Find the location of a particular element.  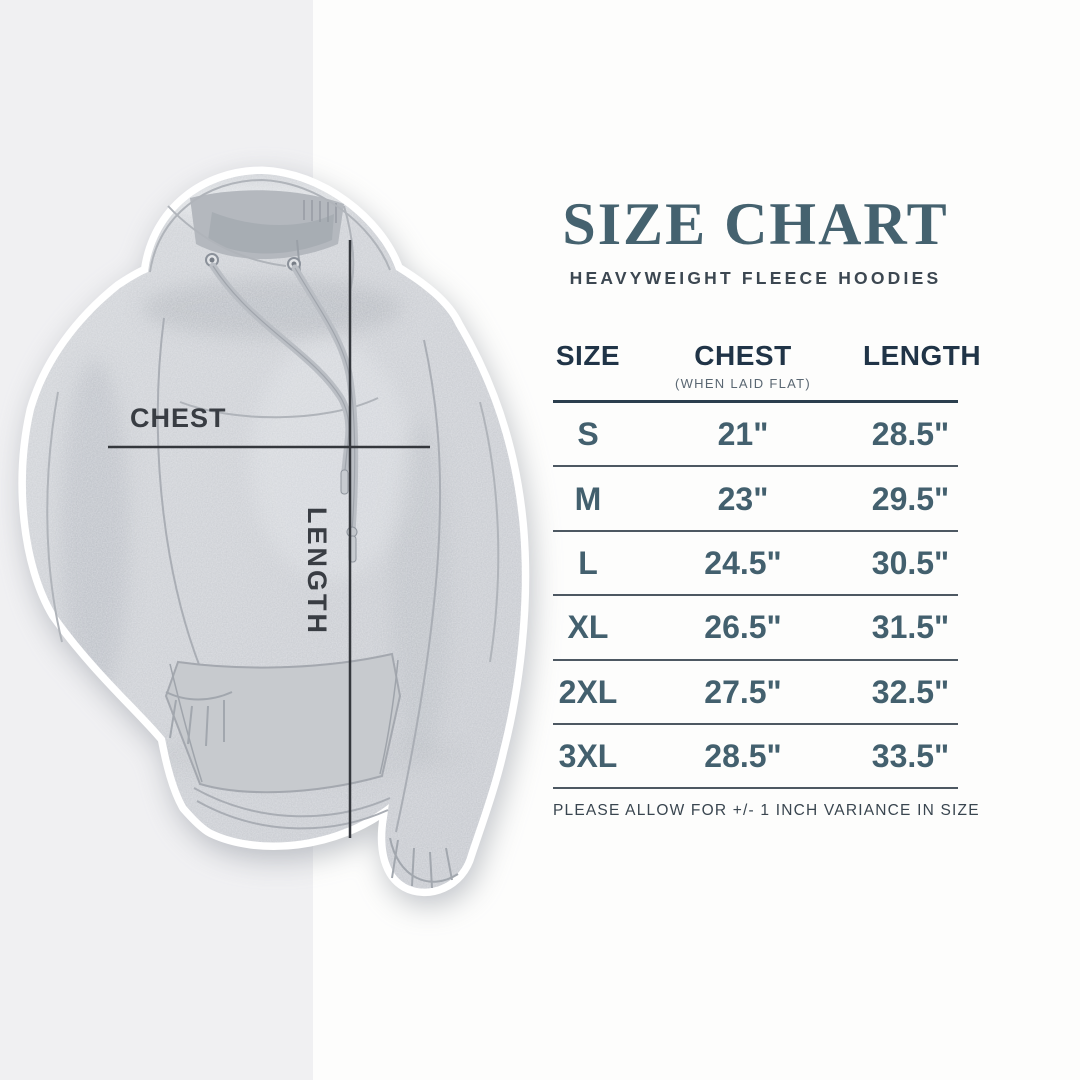

size-cell: M is located at coordinates (588, 498).